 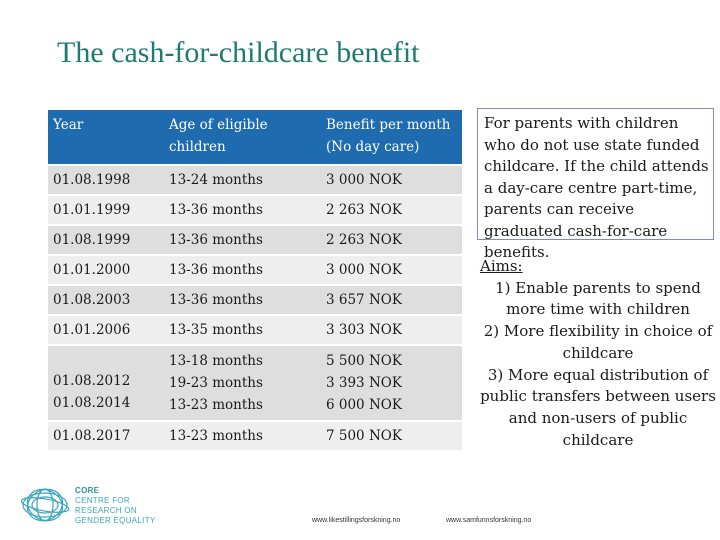 I want to click on logo-line: CORE, so click(x=87, y=490).